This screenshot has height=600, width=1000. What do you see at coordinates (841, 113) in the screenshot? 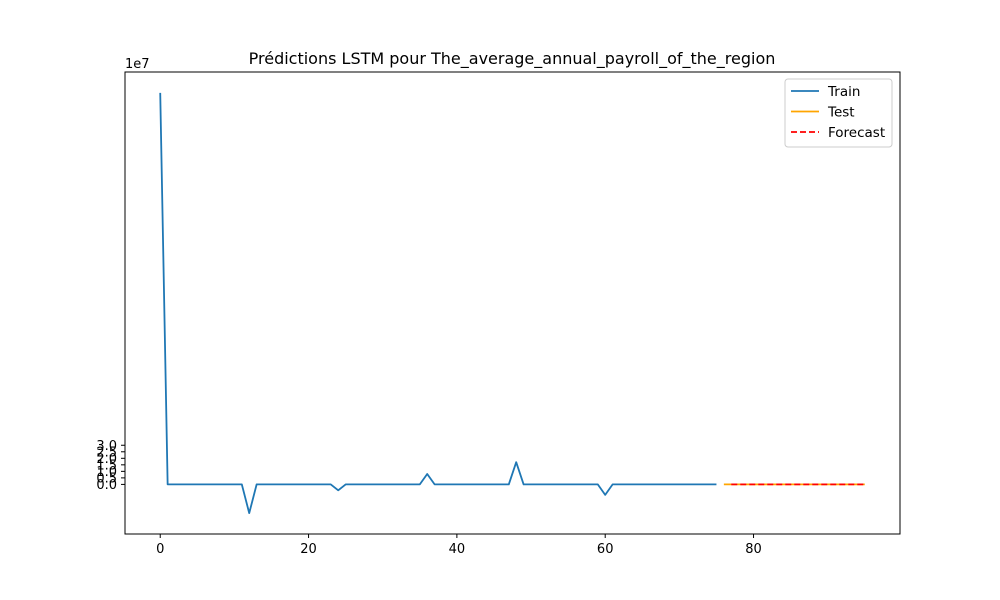
I see `legend-label-test: Test` at bounding box center [841, 113].